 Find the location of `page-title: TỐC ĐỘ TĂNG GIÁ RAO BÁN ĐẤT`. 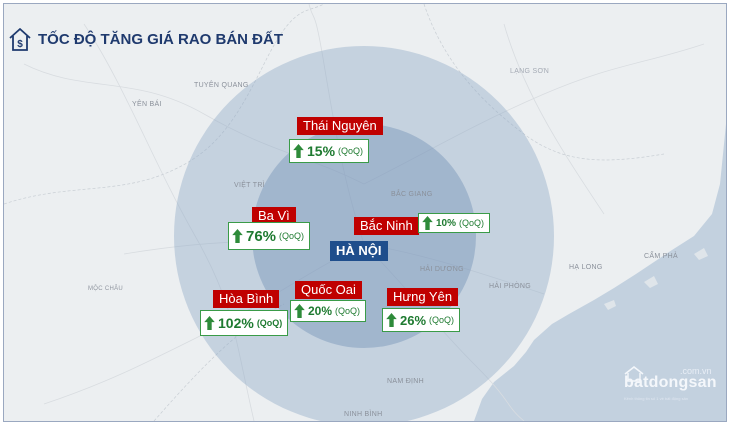

page-title: TỐC ĐỘ TĂNG GIÁ RAO BÁN ĐẤT is located at coordinates (160, 39).